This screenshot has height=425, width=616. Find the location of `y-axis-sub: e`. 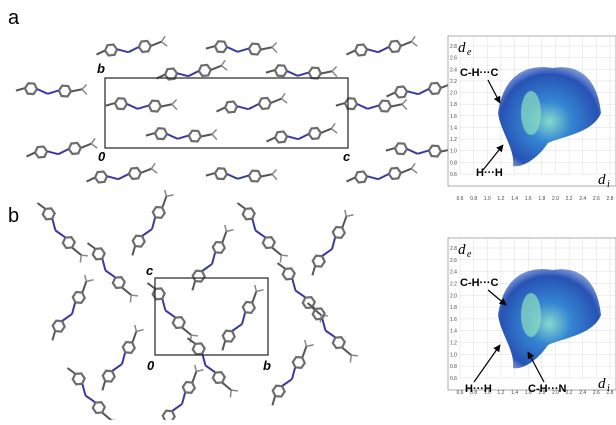

y-axis-sub: e is located at coordinates (469, 52).